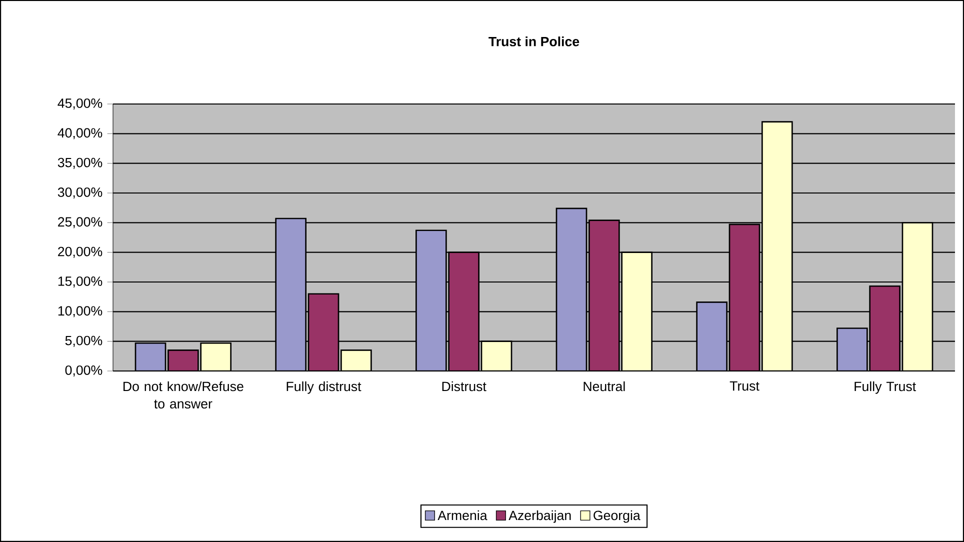 This screenshot has width=964, height=542. I want to click on x-tick-label: Fully distrust, so click(324, 387).